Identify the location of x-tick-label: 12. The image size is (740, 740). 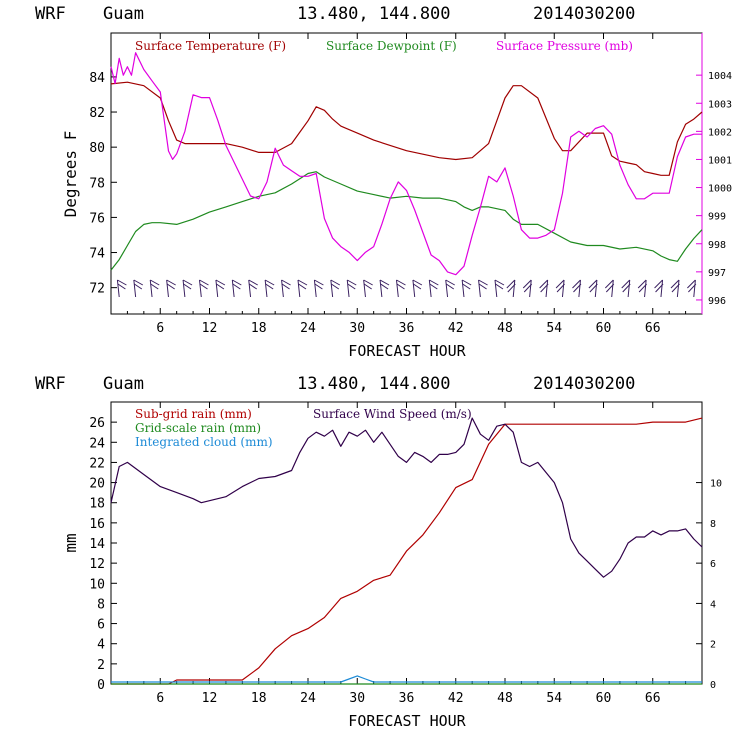
(210, 698).